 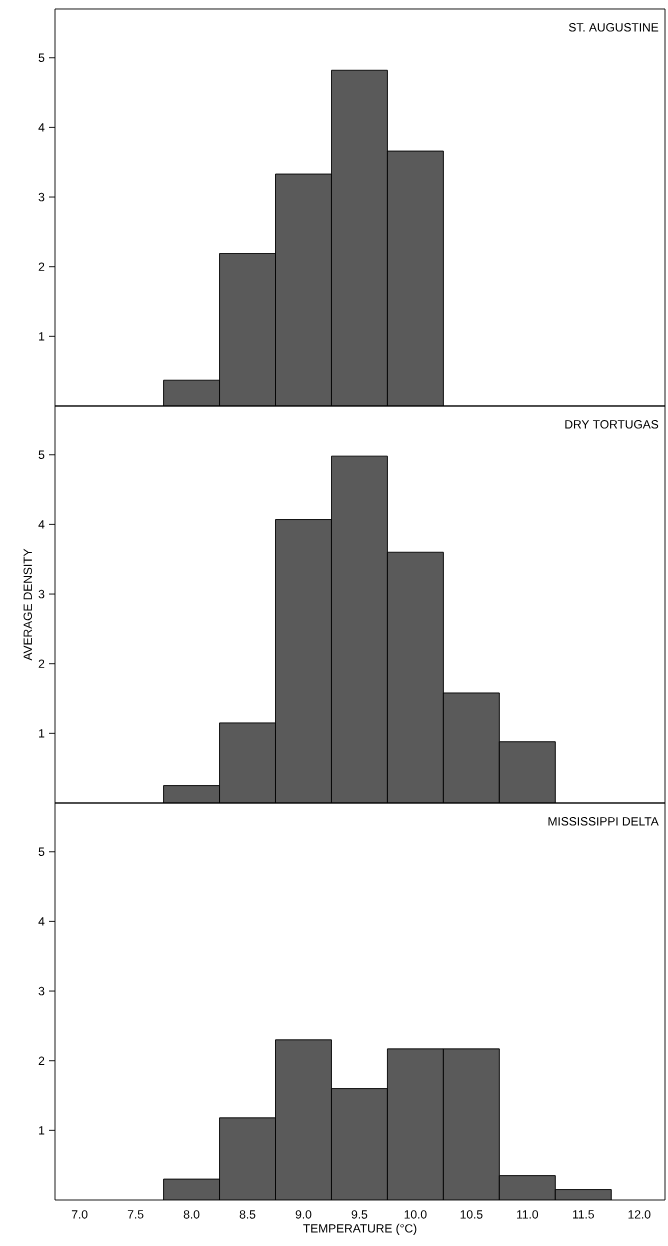 I want to click on x-tick-label: 10.0, so click(x=415, y=1214).